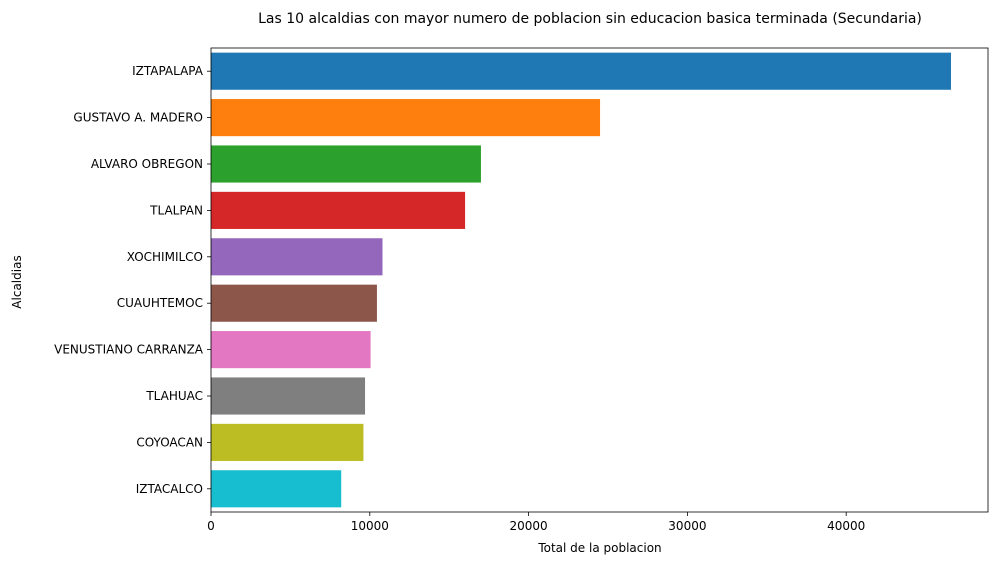 The width and height of the screenshot is (1006, 563). Describe the element at coordinates (276, 489) in the screenshot. I see `bar-iztacalco` at that location.